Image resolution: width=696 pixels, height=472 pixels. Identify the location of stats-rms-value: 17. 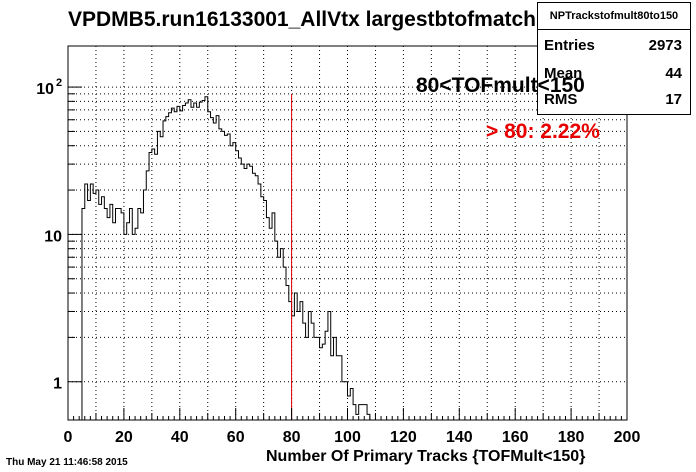
(673, 99).